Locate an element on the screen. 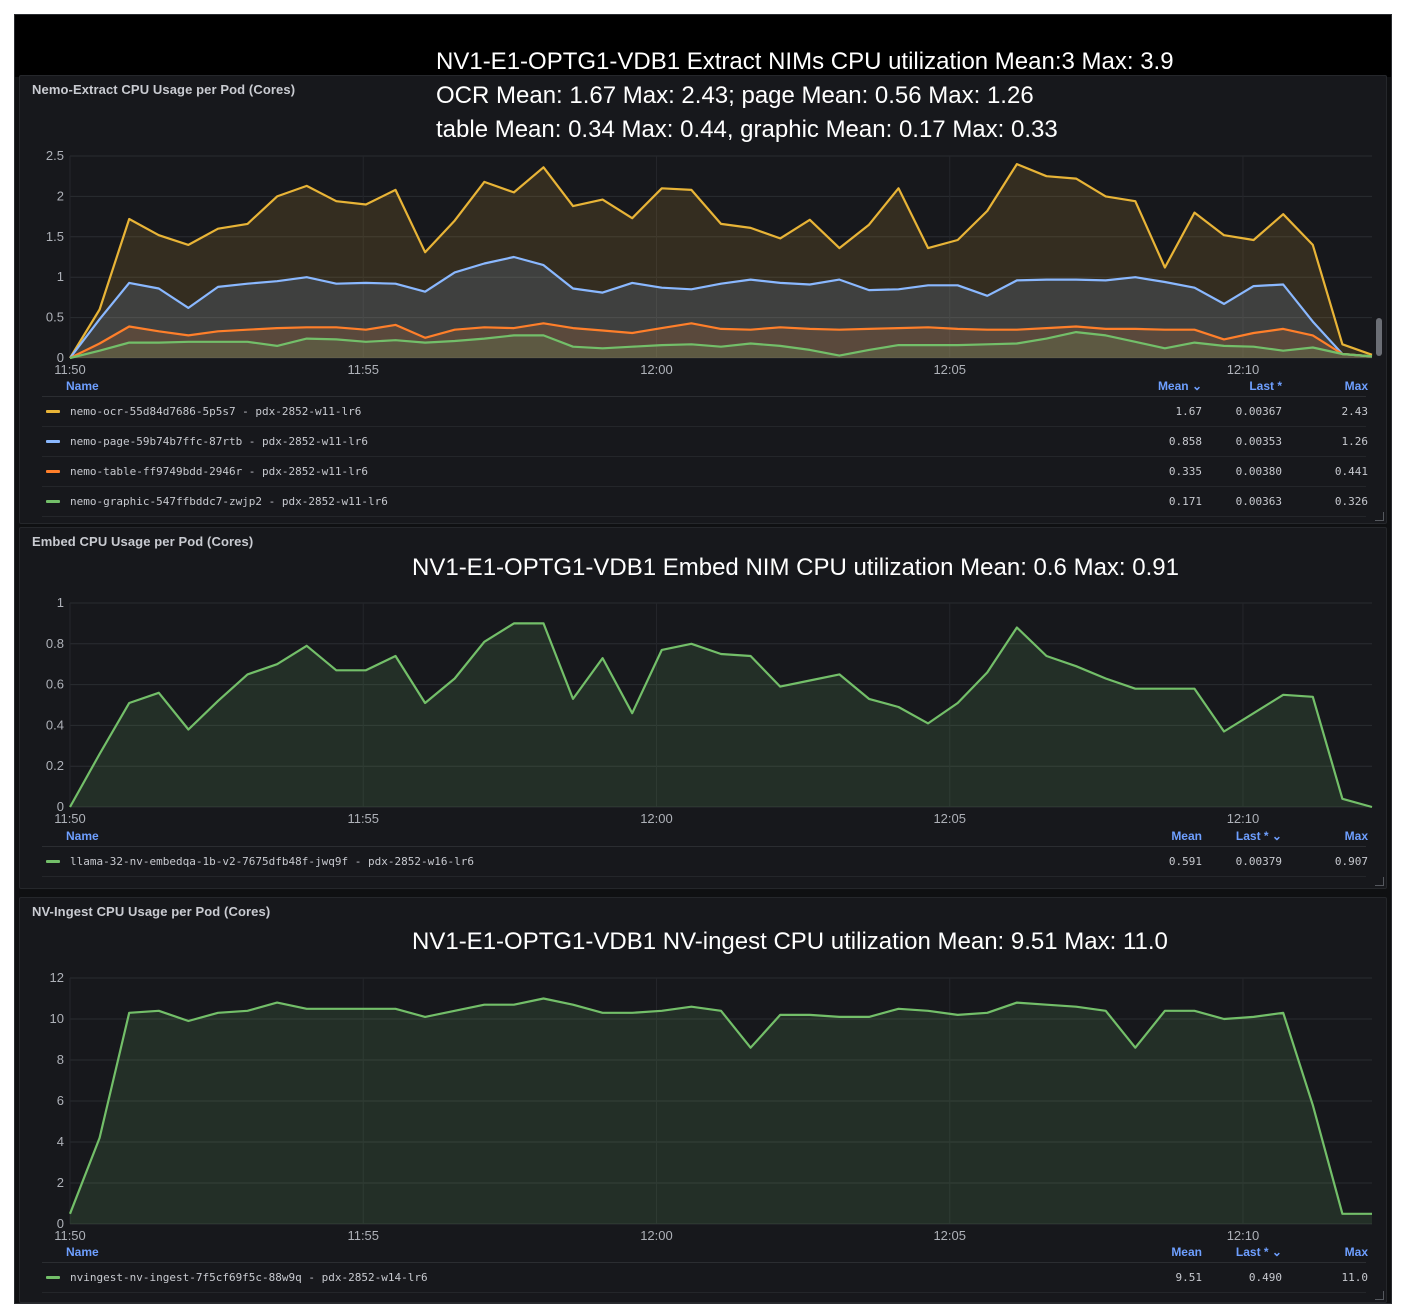 The image size is (1404, 1316). panel-title: Embed CPU Usage per Pod (Cores) is located at coordinates (143, 541).